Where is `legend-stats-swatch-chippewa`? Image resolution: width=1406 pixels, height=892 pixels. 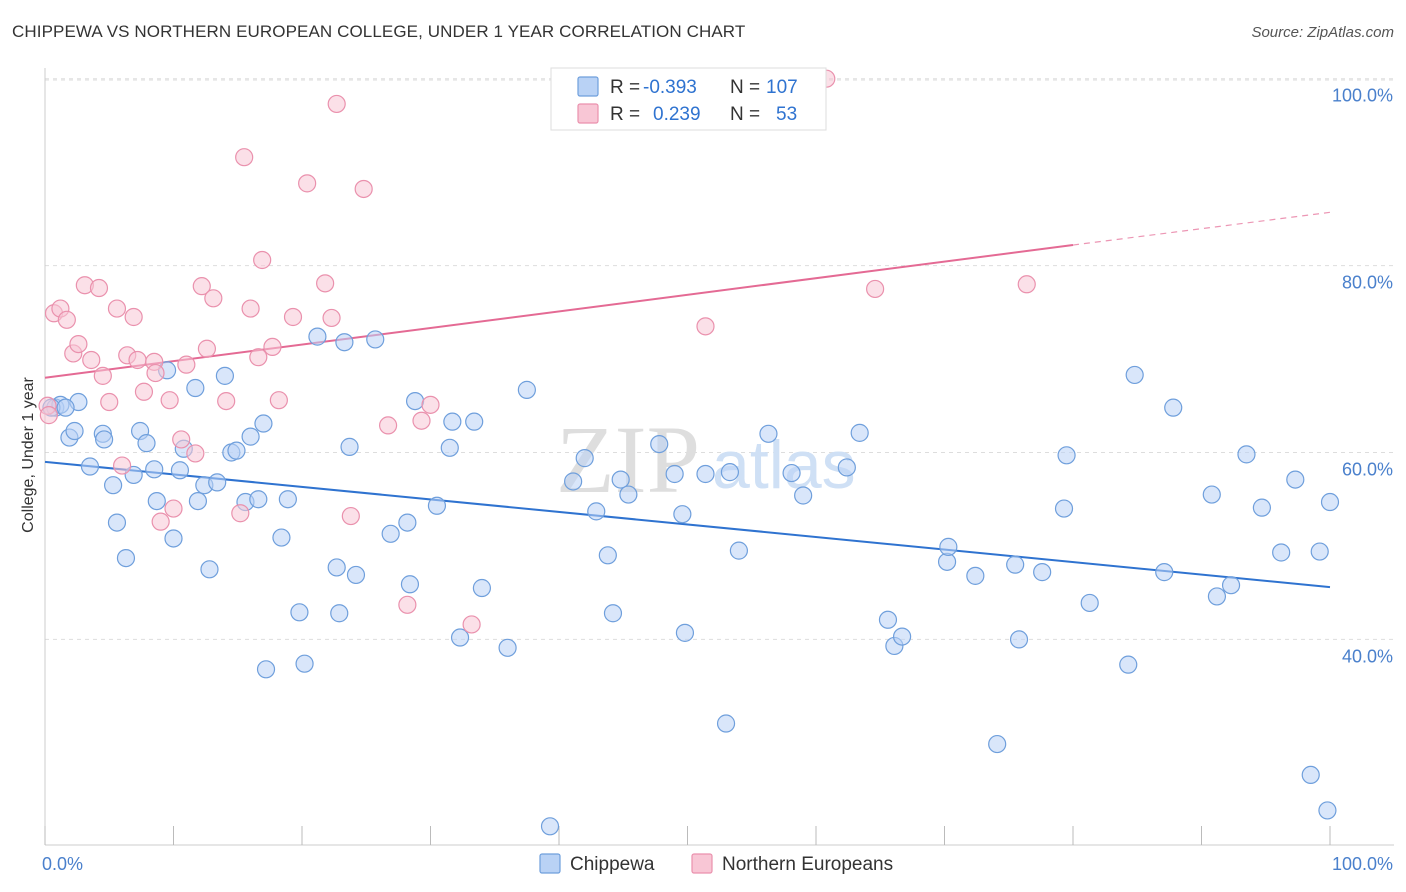 legend-stats-swatch-chippewa is located at coordinates (588, 86).